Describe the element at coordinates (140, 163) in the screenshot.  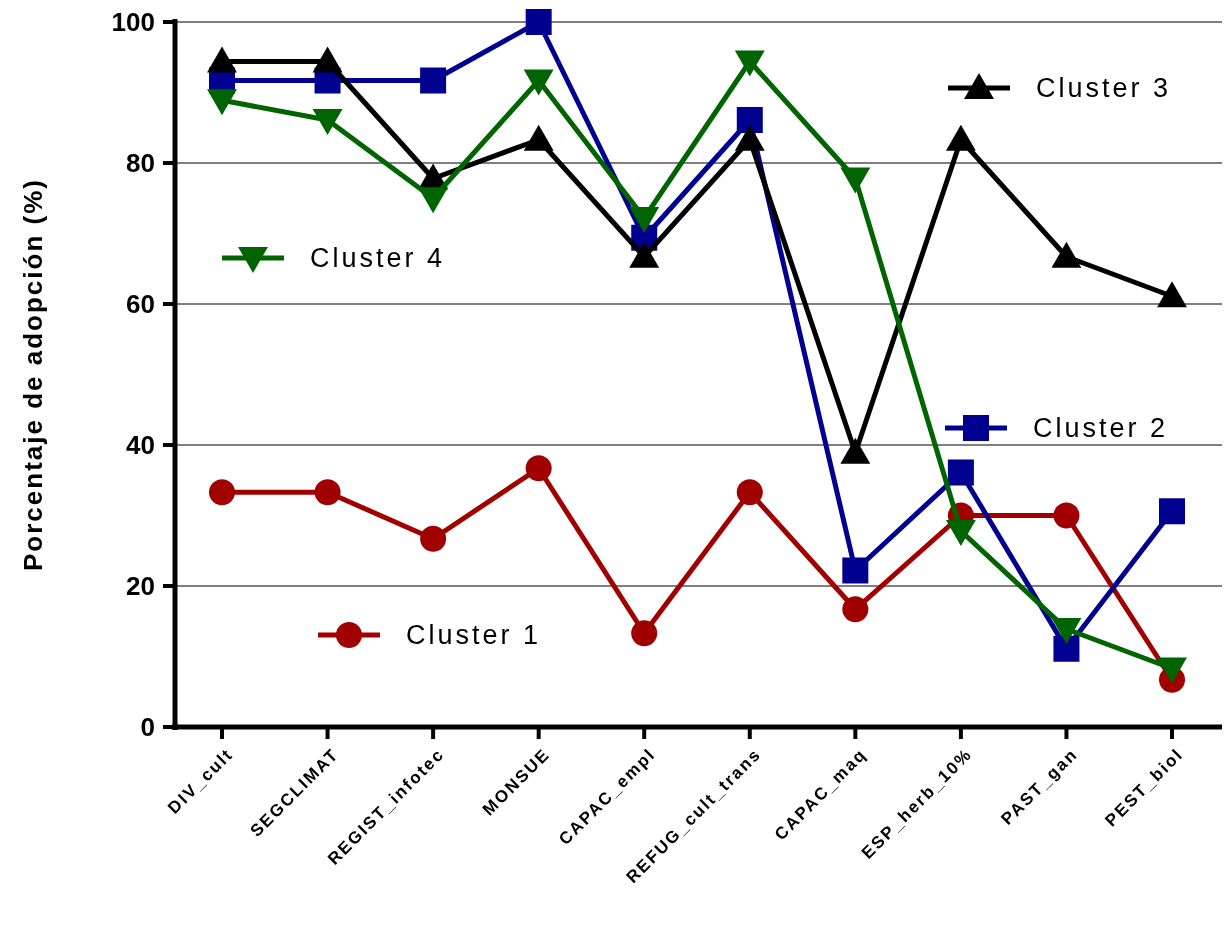
I see `y-tick-label: 80` at that location.